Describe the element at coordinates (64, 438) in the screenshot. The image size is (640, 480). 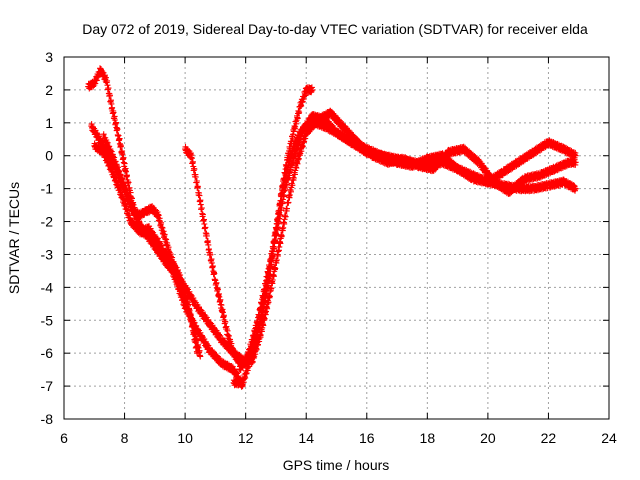
I see `x-tick-label: 6` at that location.